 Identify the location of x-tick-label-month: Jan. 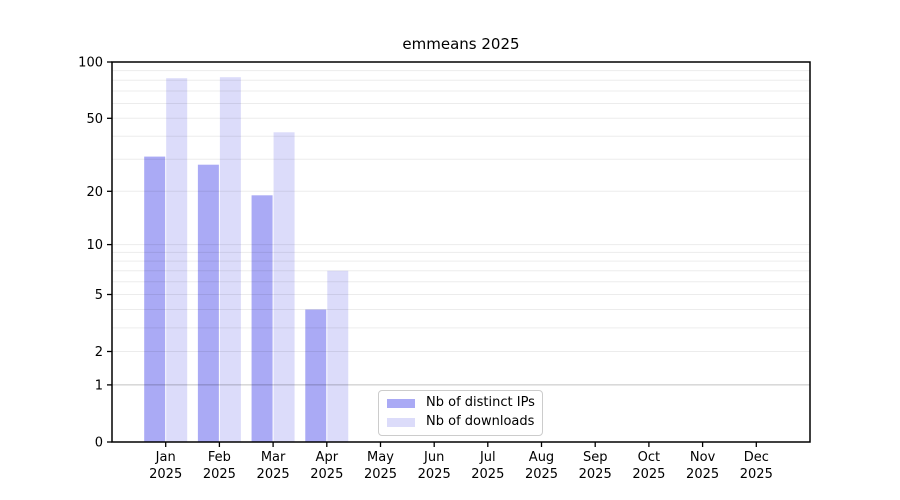
(165, 457).